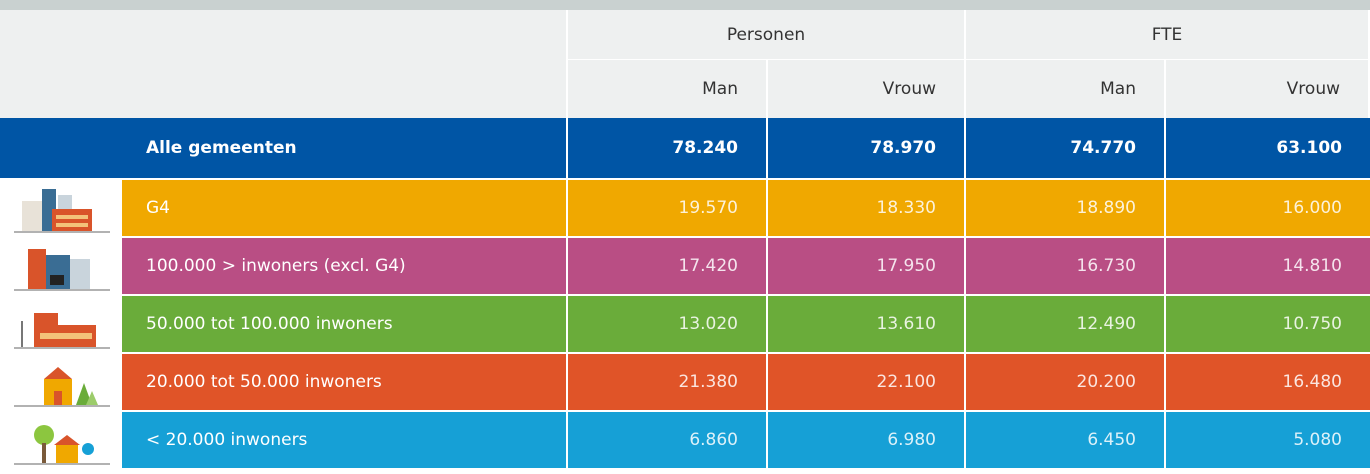  I want to click on value-cell: 17.420, so click(667, 266).